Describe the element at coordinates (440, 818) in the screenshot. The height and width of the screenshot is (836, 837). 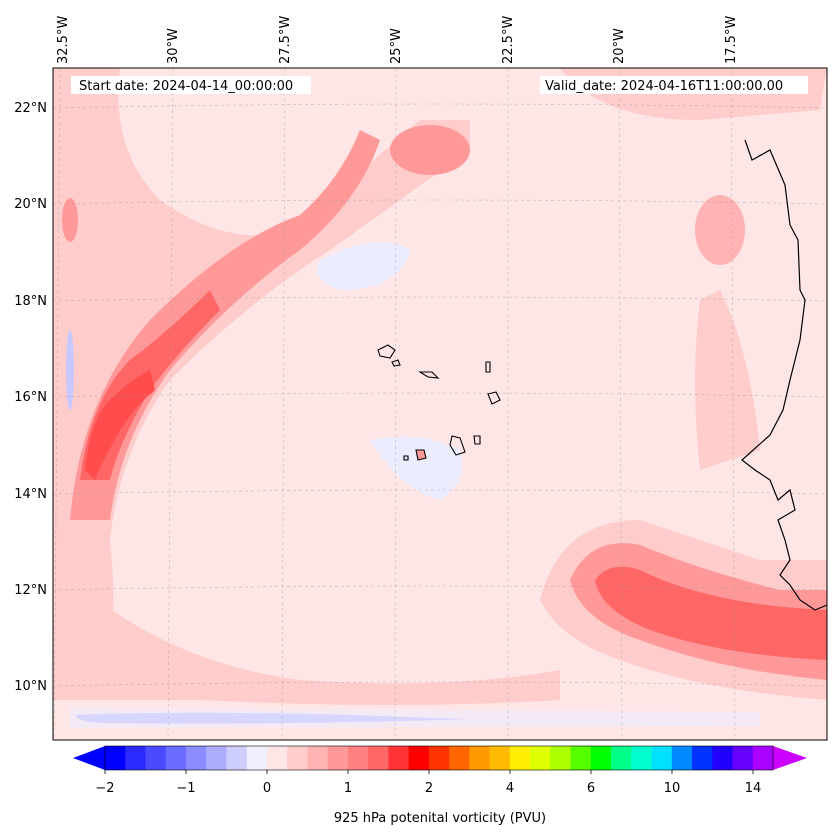
I see `colorbar-title: 925 hPa potenital vorticity (PVU)` at that location.